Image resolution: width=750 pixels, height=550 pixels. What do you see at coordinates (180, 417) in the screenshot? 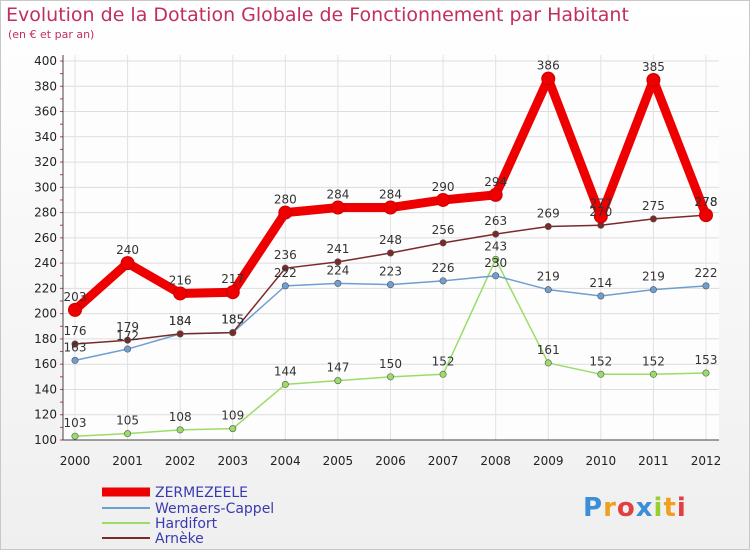
I see `data-label: 108` at bounding box center [180, 417].